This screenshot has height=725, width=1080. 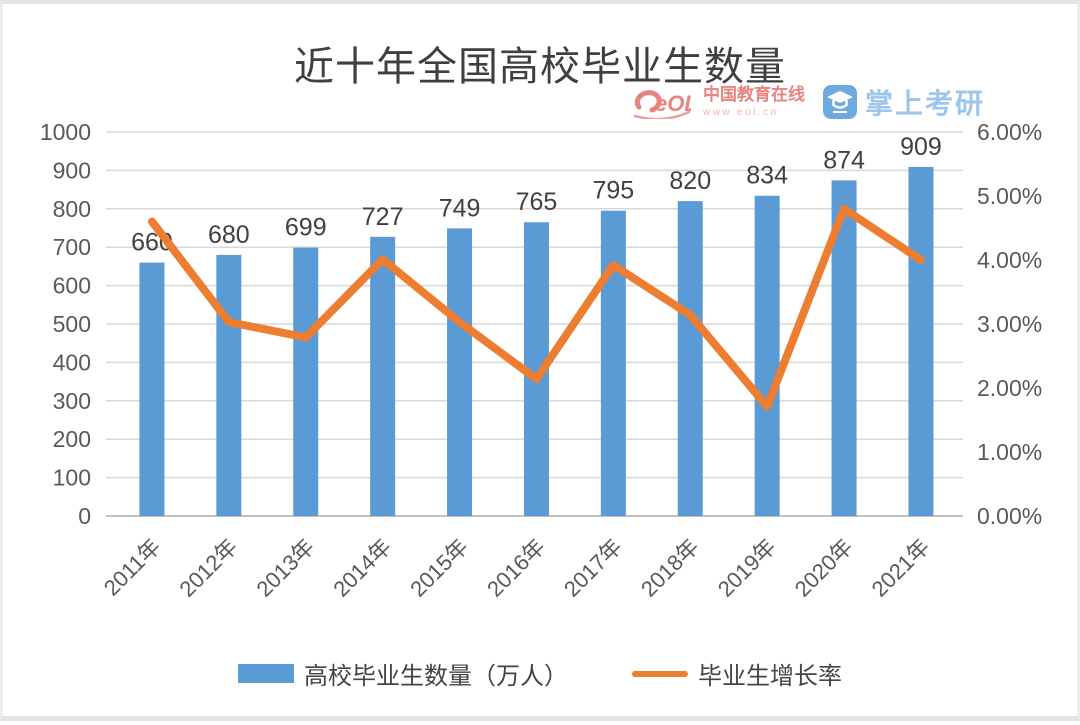 What do you see at coordinates (1009, 452) in the screenshot?
I see `right-axis-tick-label: 1.00%` at bounding box center [1009, 452].